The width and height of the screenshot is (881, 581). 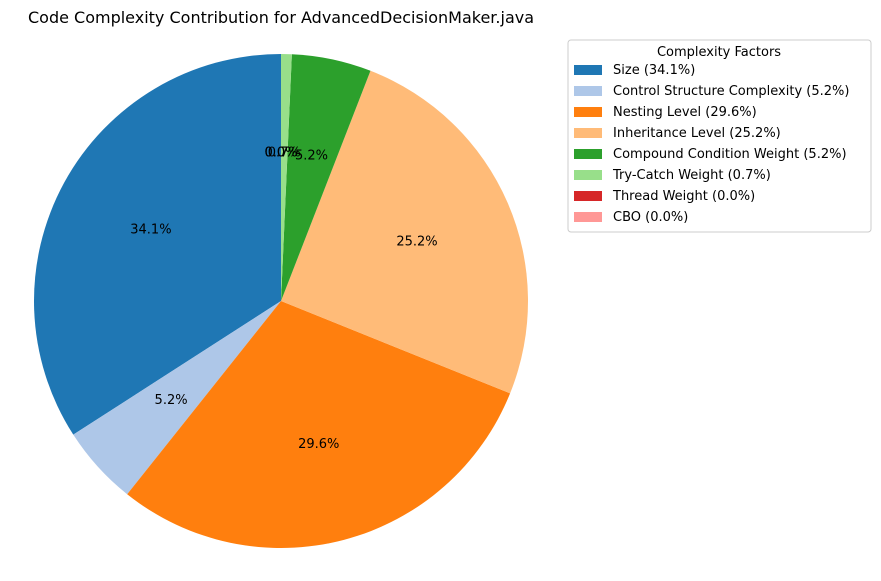 What do you see at coordinates (588, 154) in the screenshot?
I see `legend-swatch-compound-condition-weight` at bounding box center [588, 154].